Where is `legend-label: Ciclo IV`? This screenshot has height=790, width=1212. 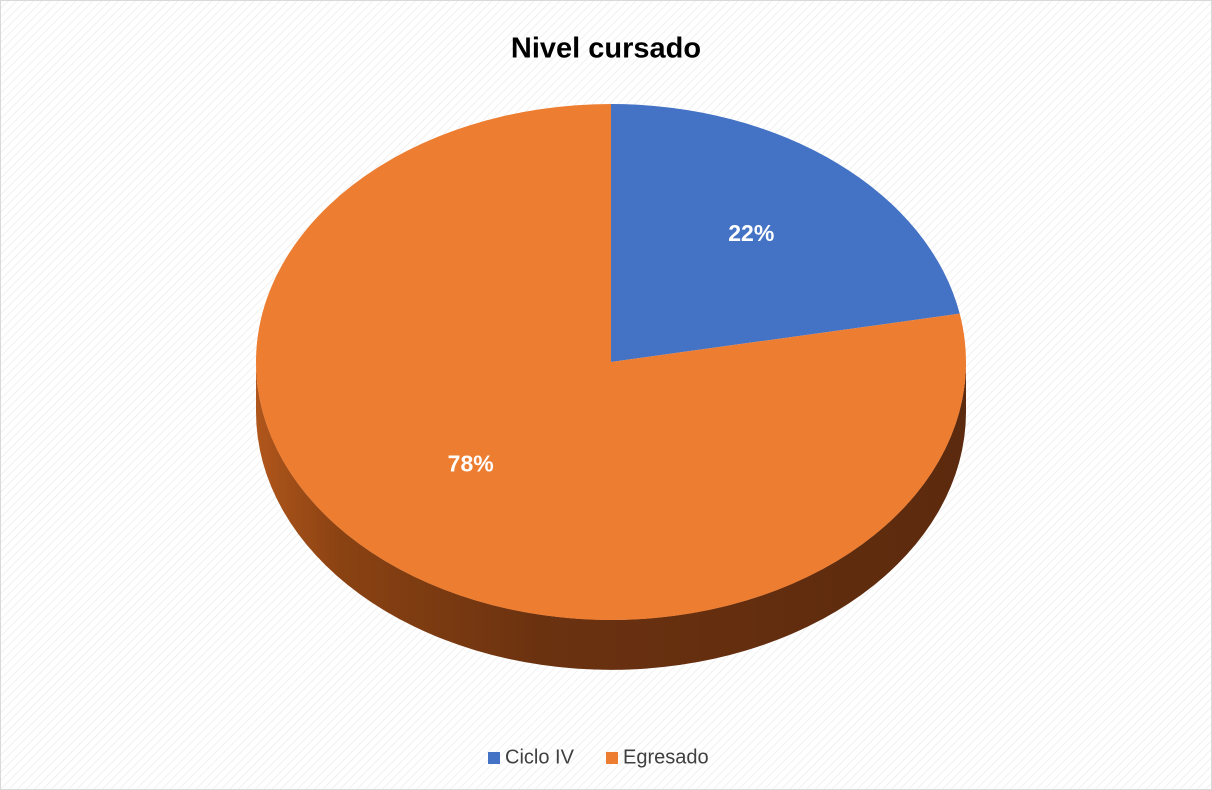
legend-label: Ciclo IV is located at coordinates (540, 757).